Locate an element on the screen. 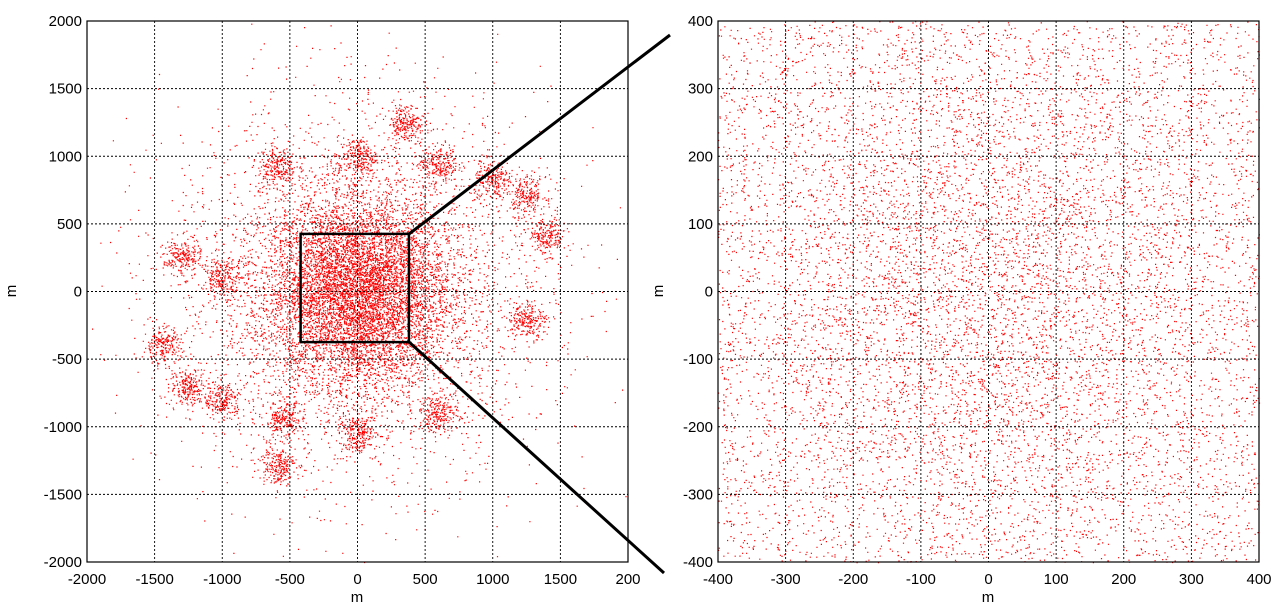 Image resolution: width=1287 pixels, height=603 pixels. origin-marker is located at coordinates (988, 291).